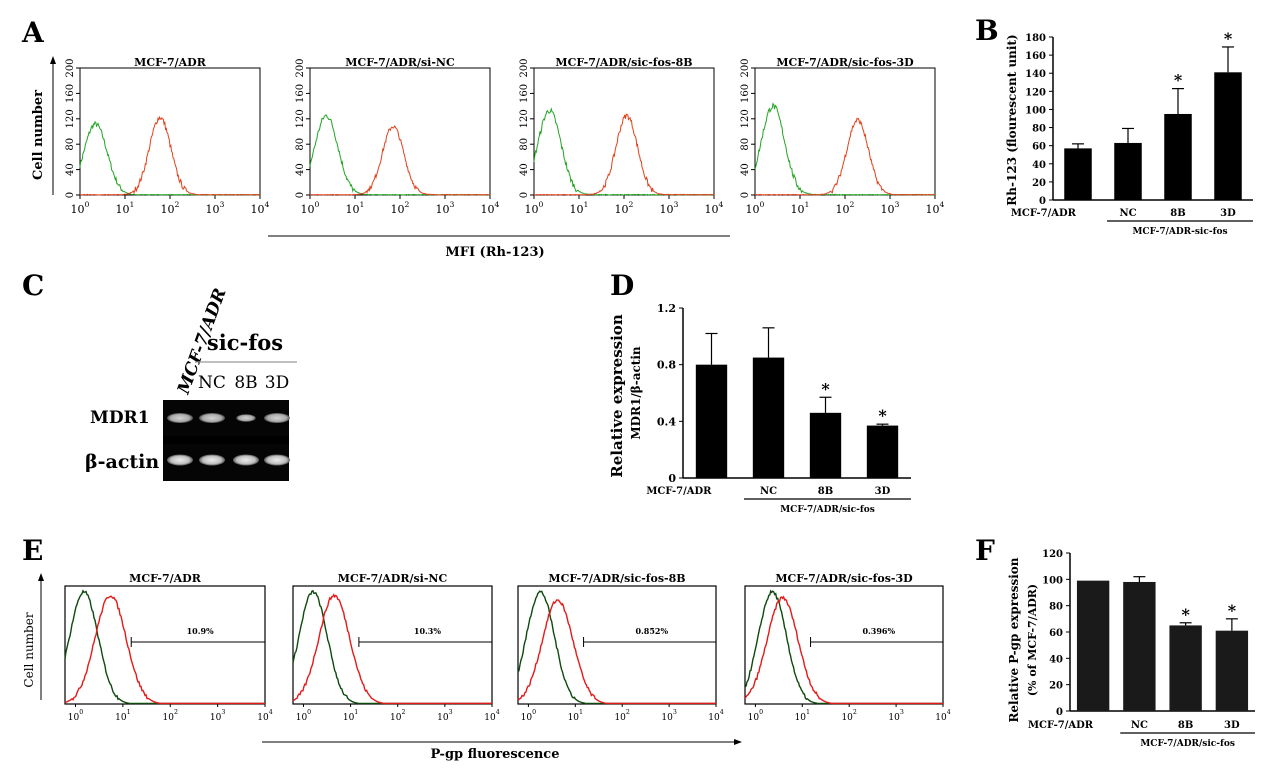 The image size is (1267, 777). What do you see at coordinates (1178, 80) in the screenshot?
I see `panel-b-sig-star: *` at bounding box center [1178, 80].